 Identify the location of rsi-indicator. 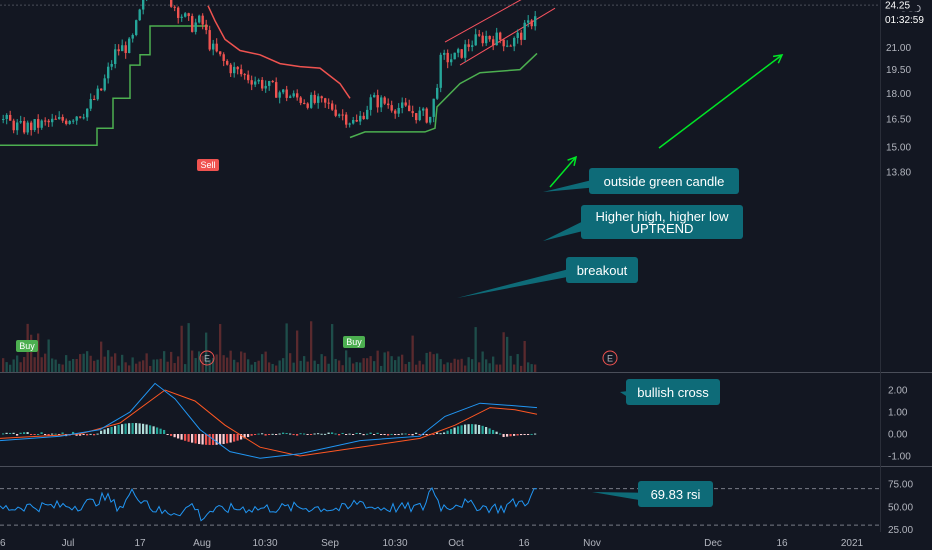
(440, 506).